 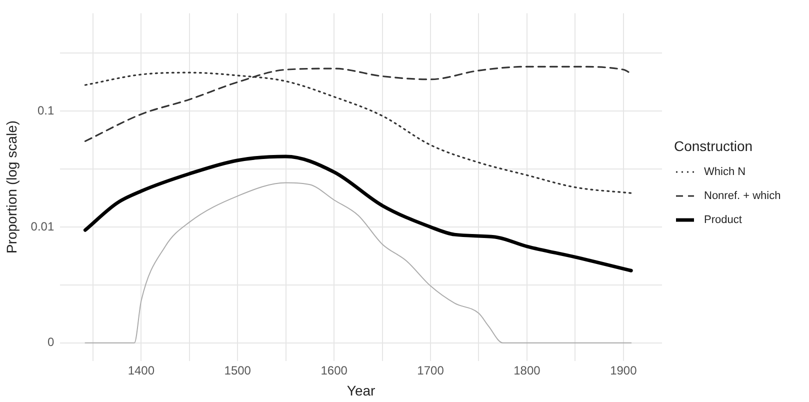 What do you see at coordinates (238, 370) in the screenshot?
I see `x-tick-label: 1500` at bounding box center [238, 370].